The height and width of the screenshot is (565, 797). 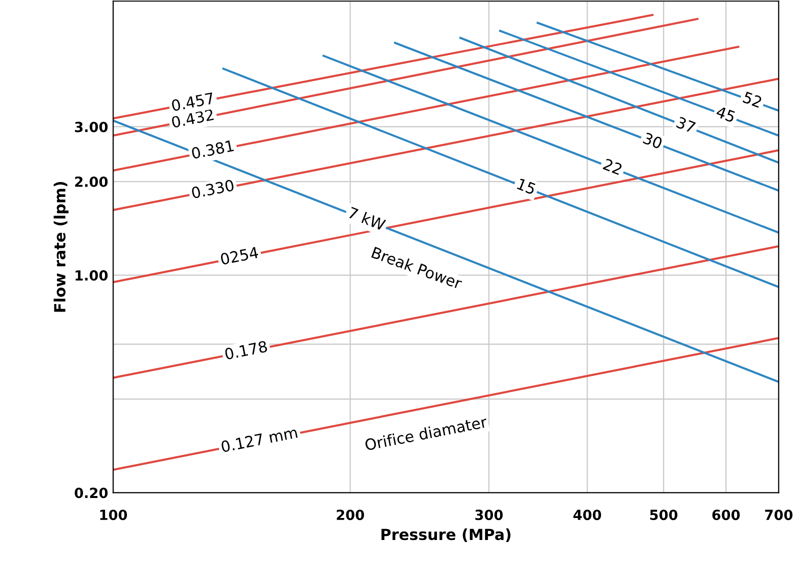 What do you see at coordinates (350, 515) in the screenshot?
I see `x-tick-label: 200` at bounding box center [350, 515].